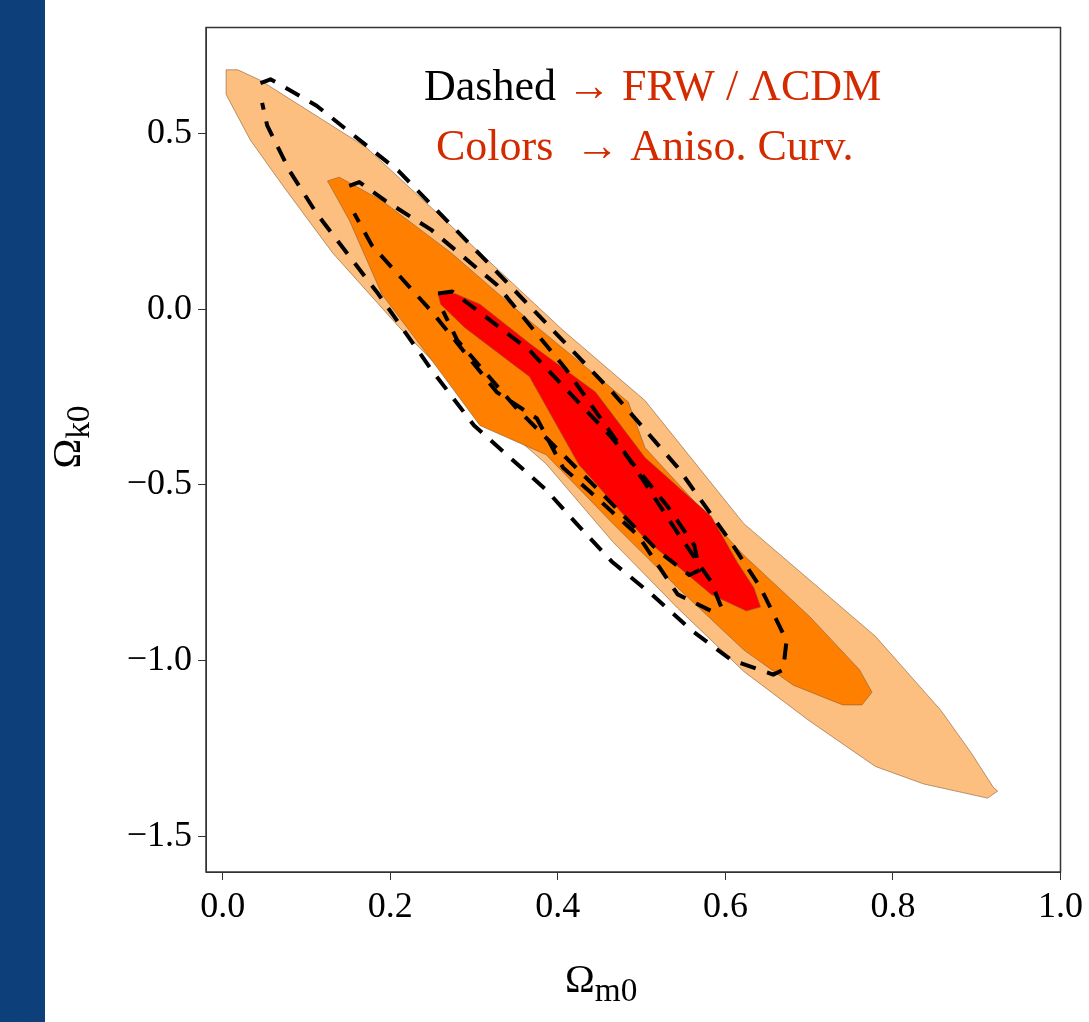 Image resolution: width=1089 pixels, height=1022 pixels. What do you see at coordinates (169, 130) in the screenshot?
I see `y-tick-label: 0.5` at bounding box center [169, 130].